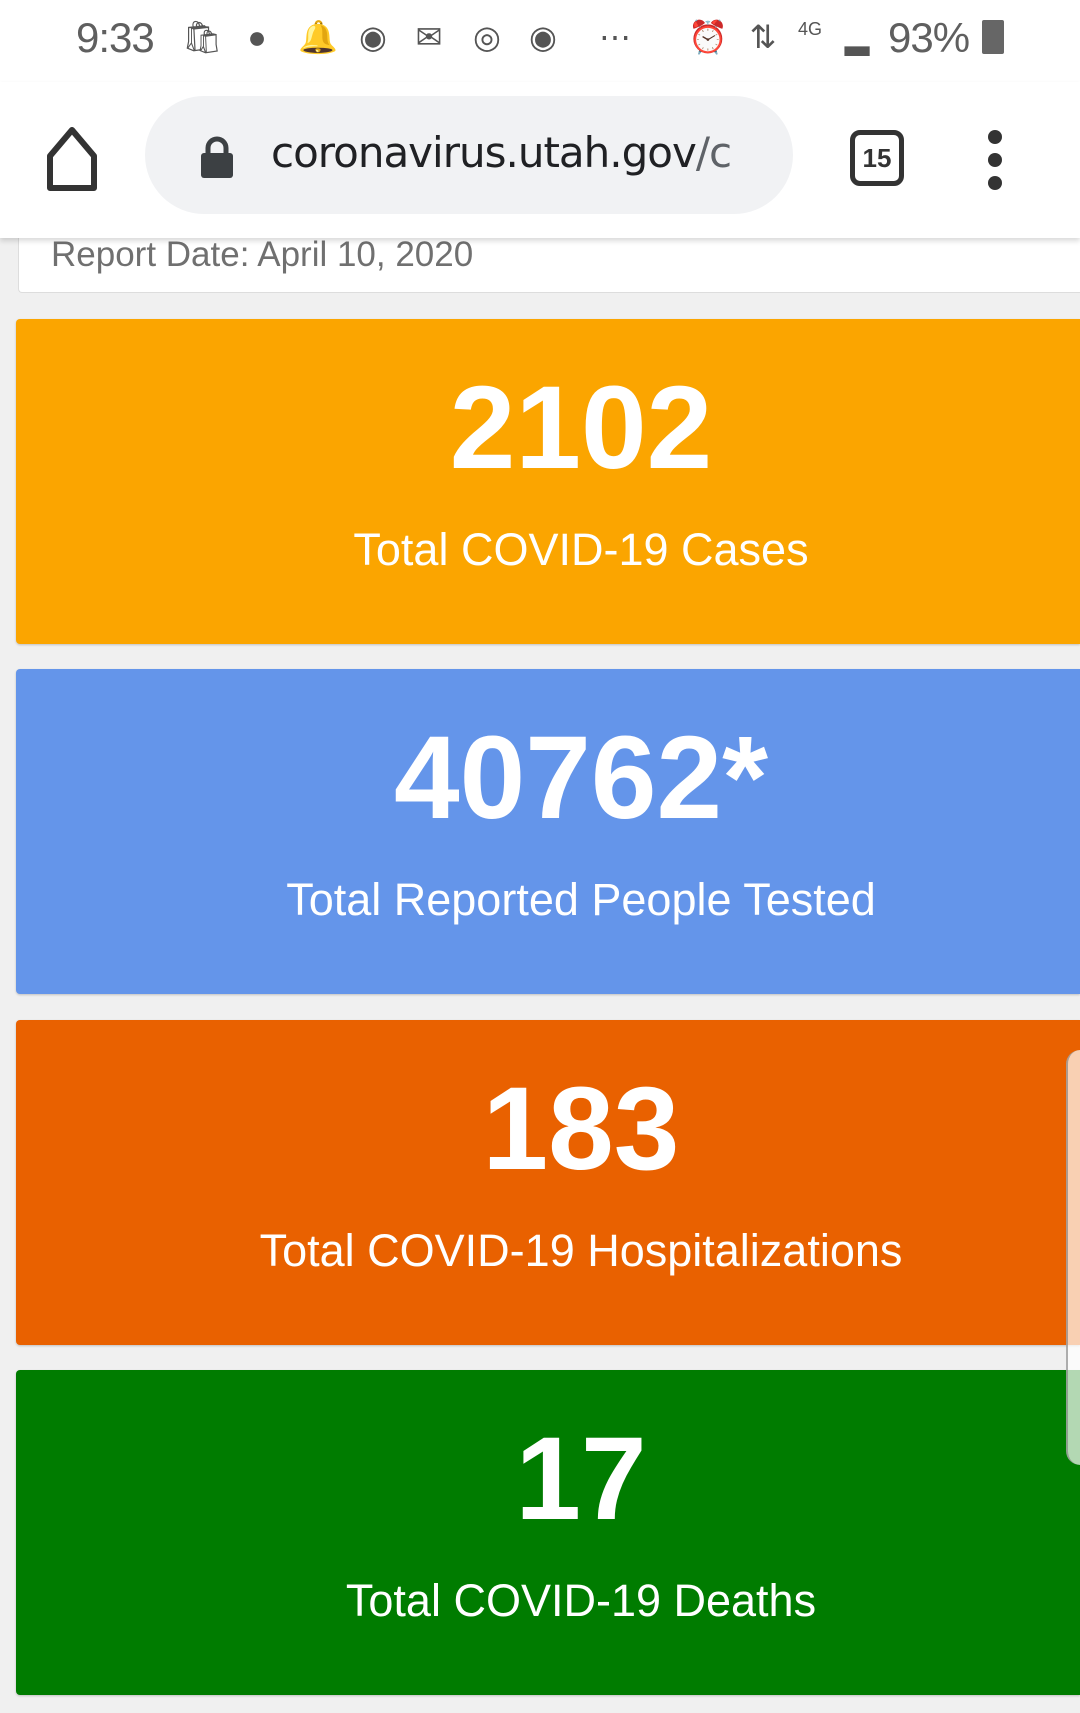 Image resolution: width=1080 pixels, height=1713 pixels. Describe the element at coordinates (713, 152) in the screenshot. I see `url-path: /c` at that location.